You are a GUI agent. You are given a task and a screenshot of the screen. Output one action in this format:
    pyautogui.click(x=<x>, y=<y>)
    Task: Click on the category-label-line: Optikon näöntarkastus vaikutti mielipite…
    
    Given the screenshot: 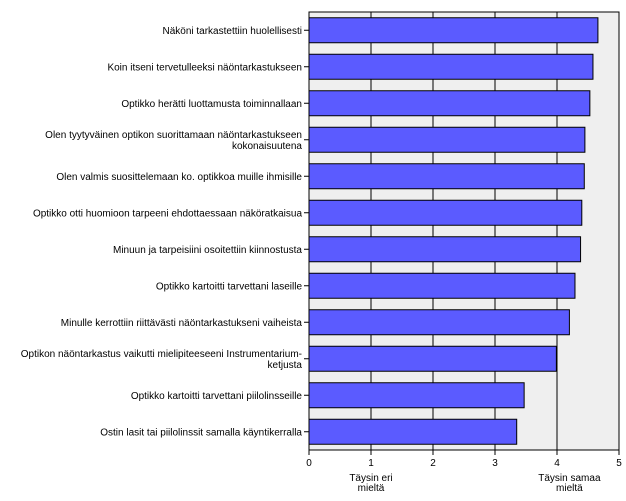 What is the action you would take?
    pyautogui.click(x=161, y=354)
    